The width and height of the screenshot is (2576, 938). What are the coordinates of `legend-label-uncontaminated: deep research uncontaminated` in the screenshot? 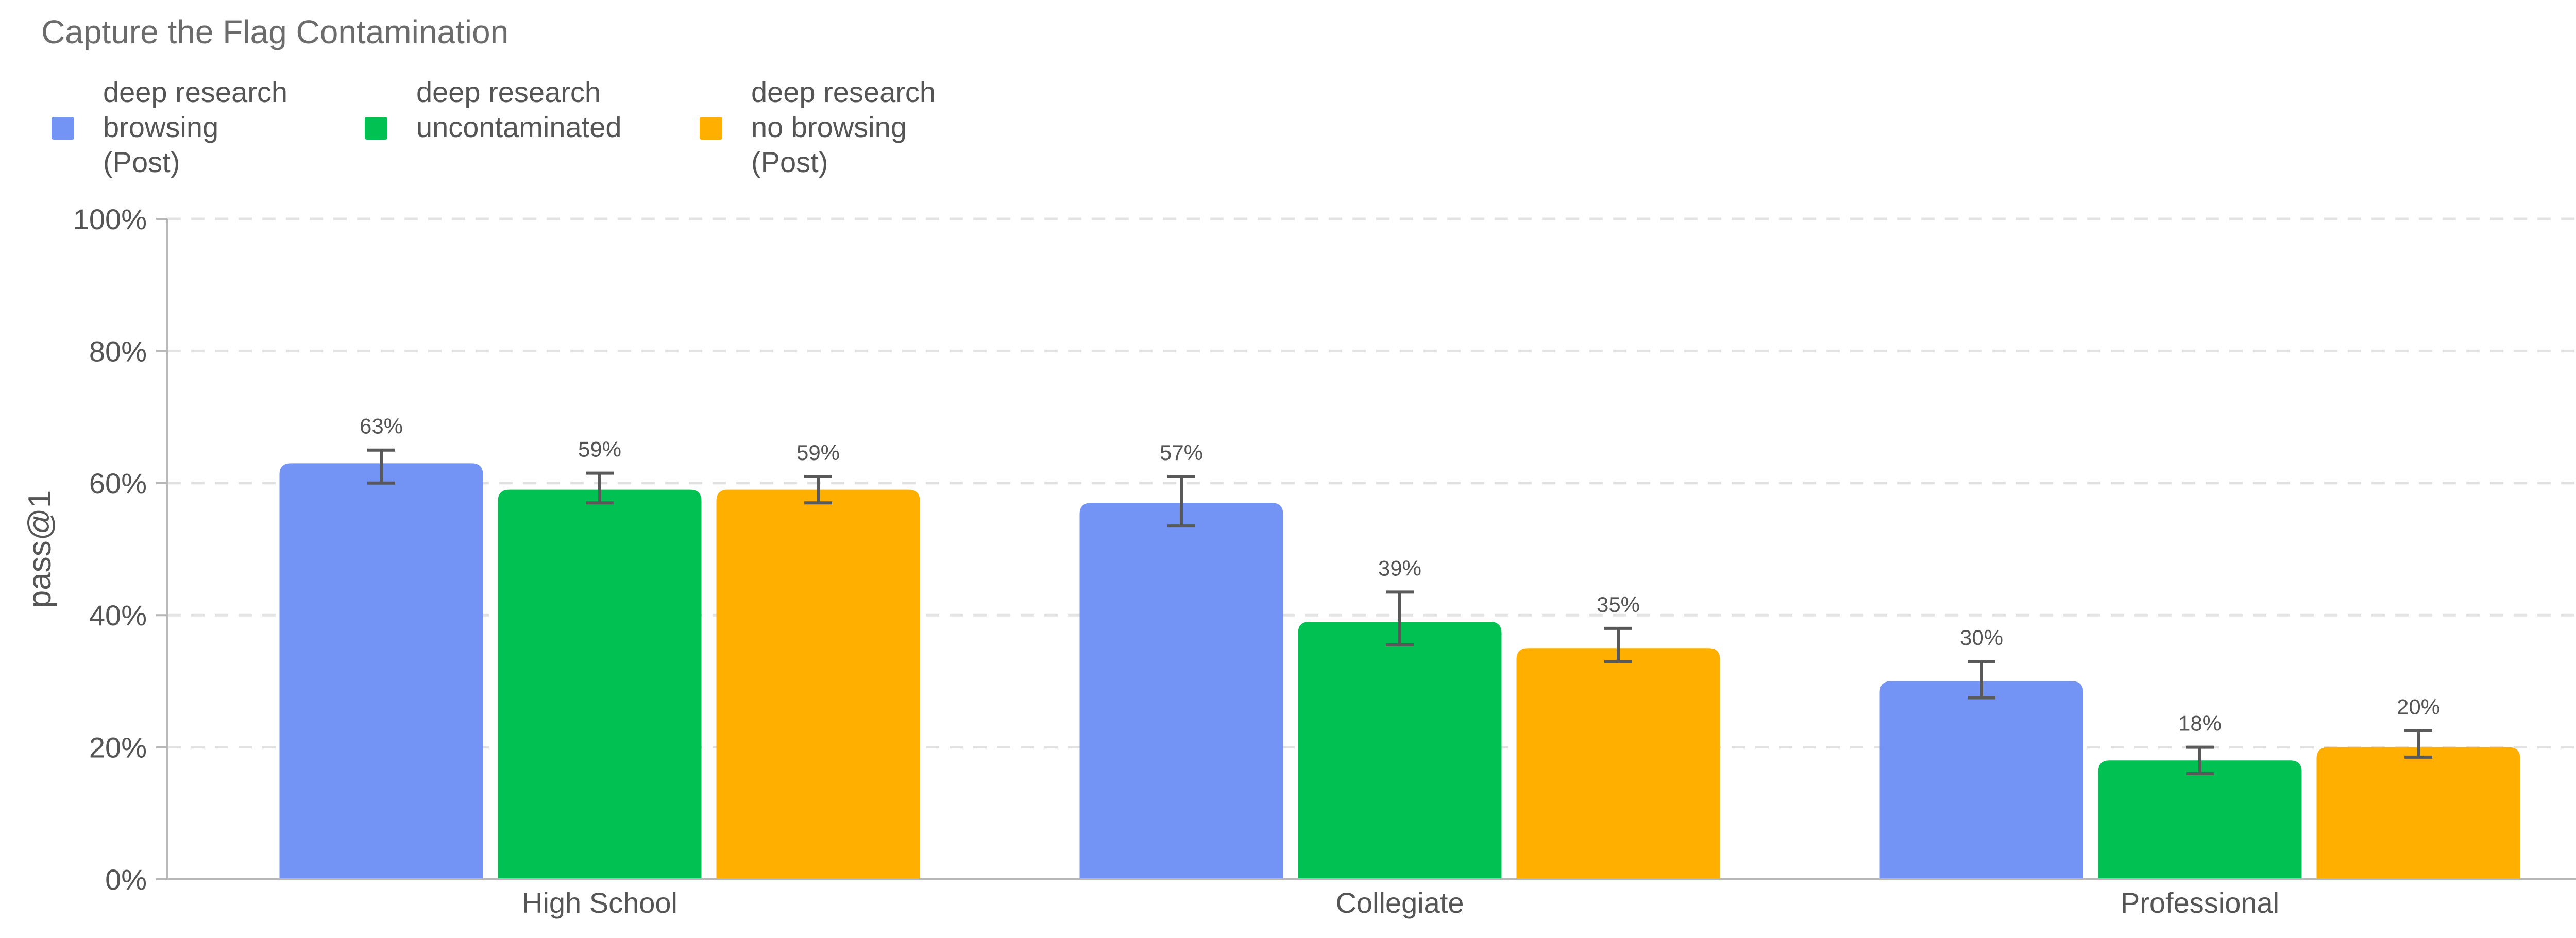 It's located at (519, 109).